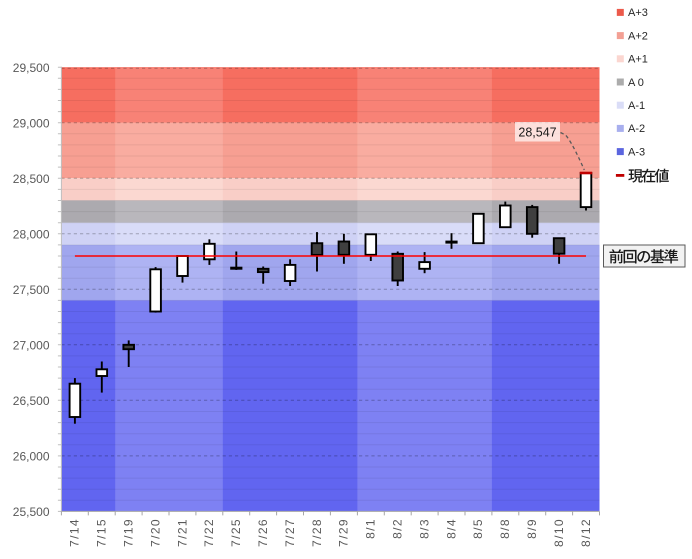 This screenshot has height=559, width=692. I want to click on svg-text: 25,500, so click(31, 512).